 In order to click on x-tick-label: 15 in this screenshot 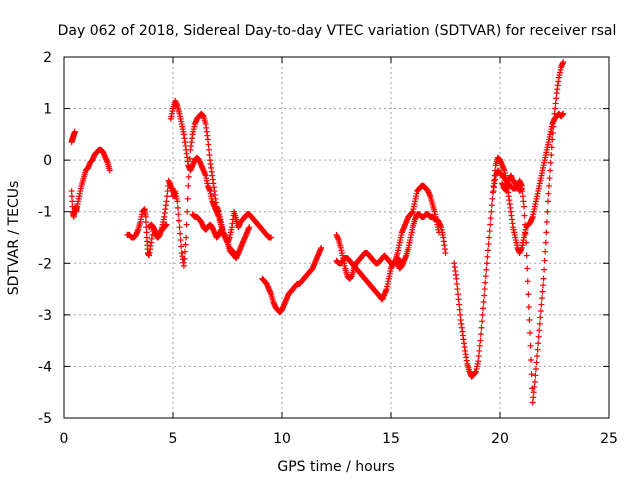, I will do `click(391, 439)`.